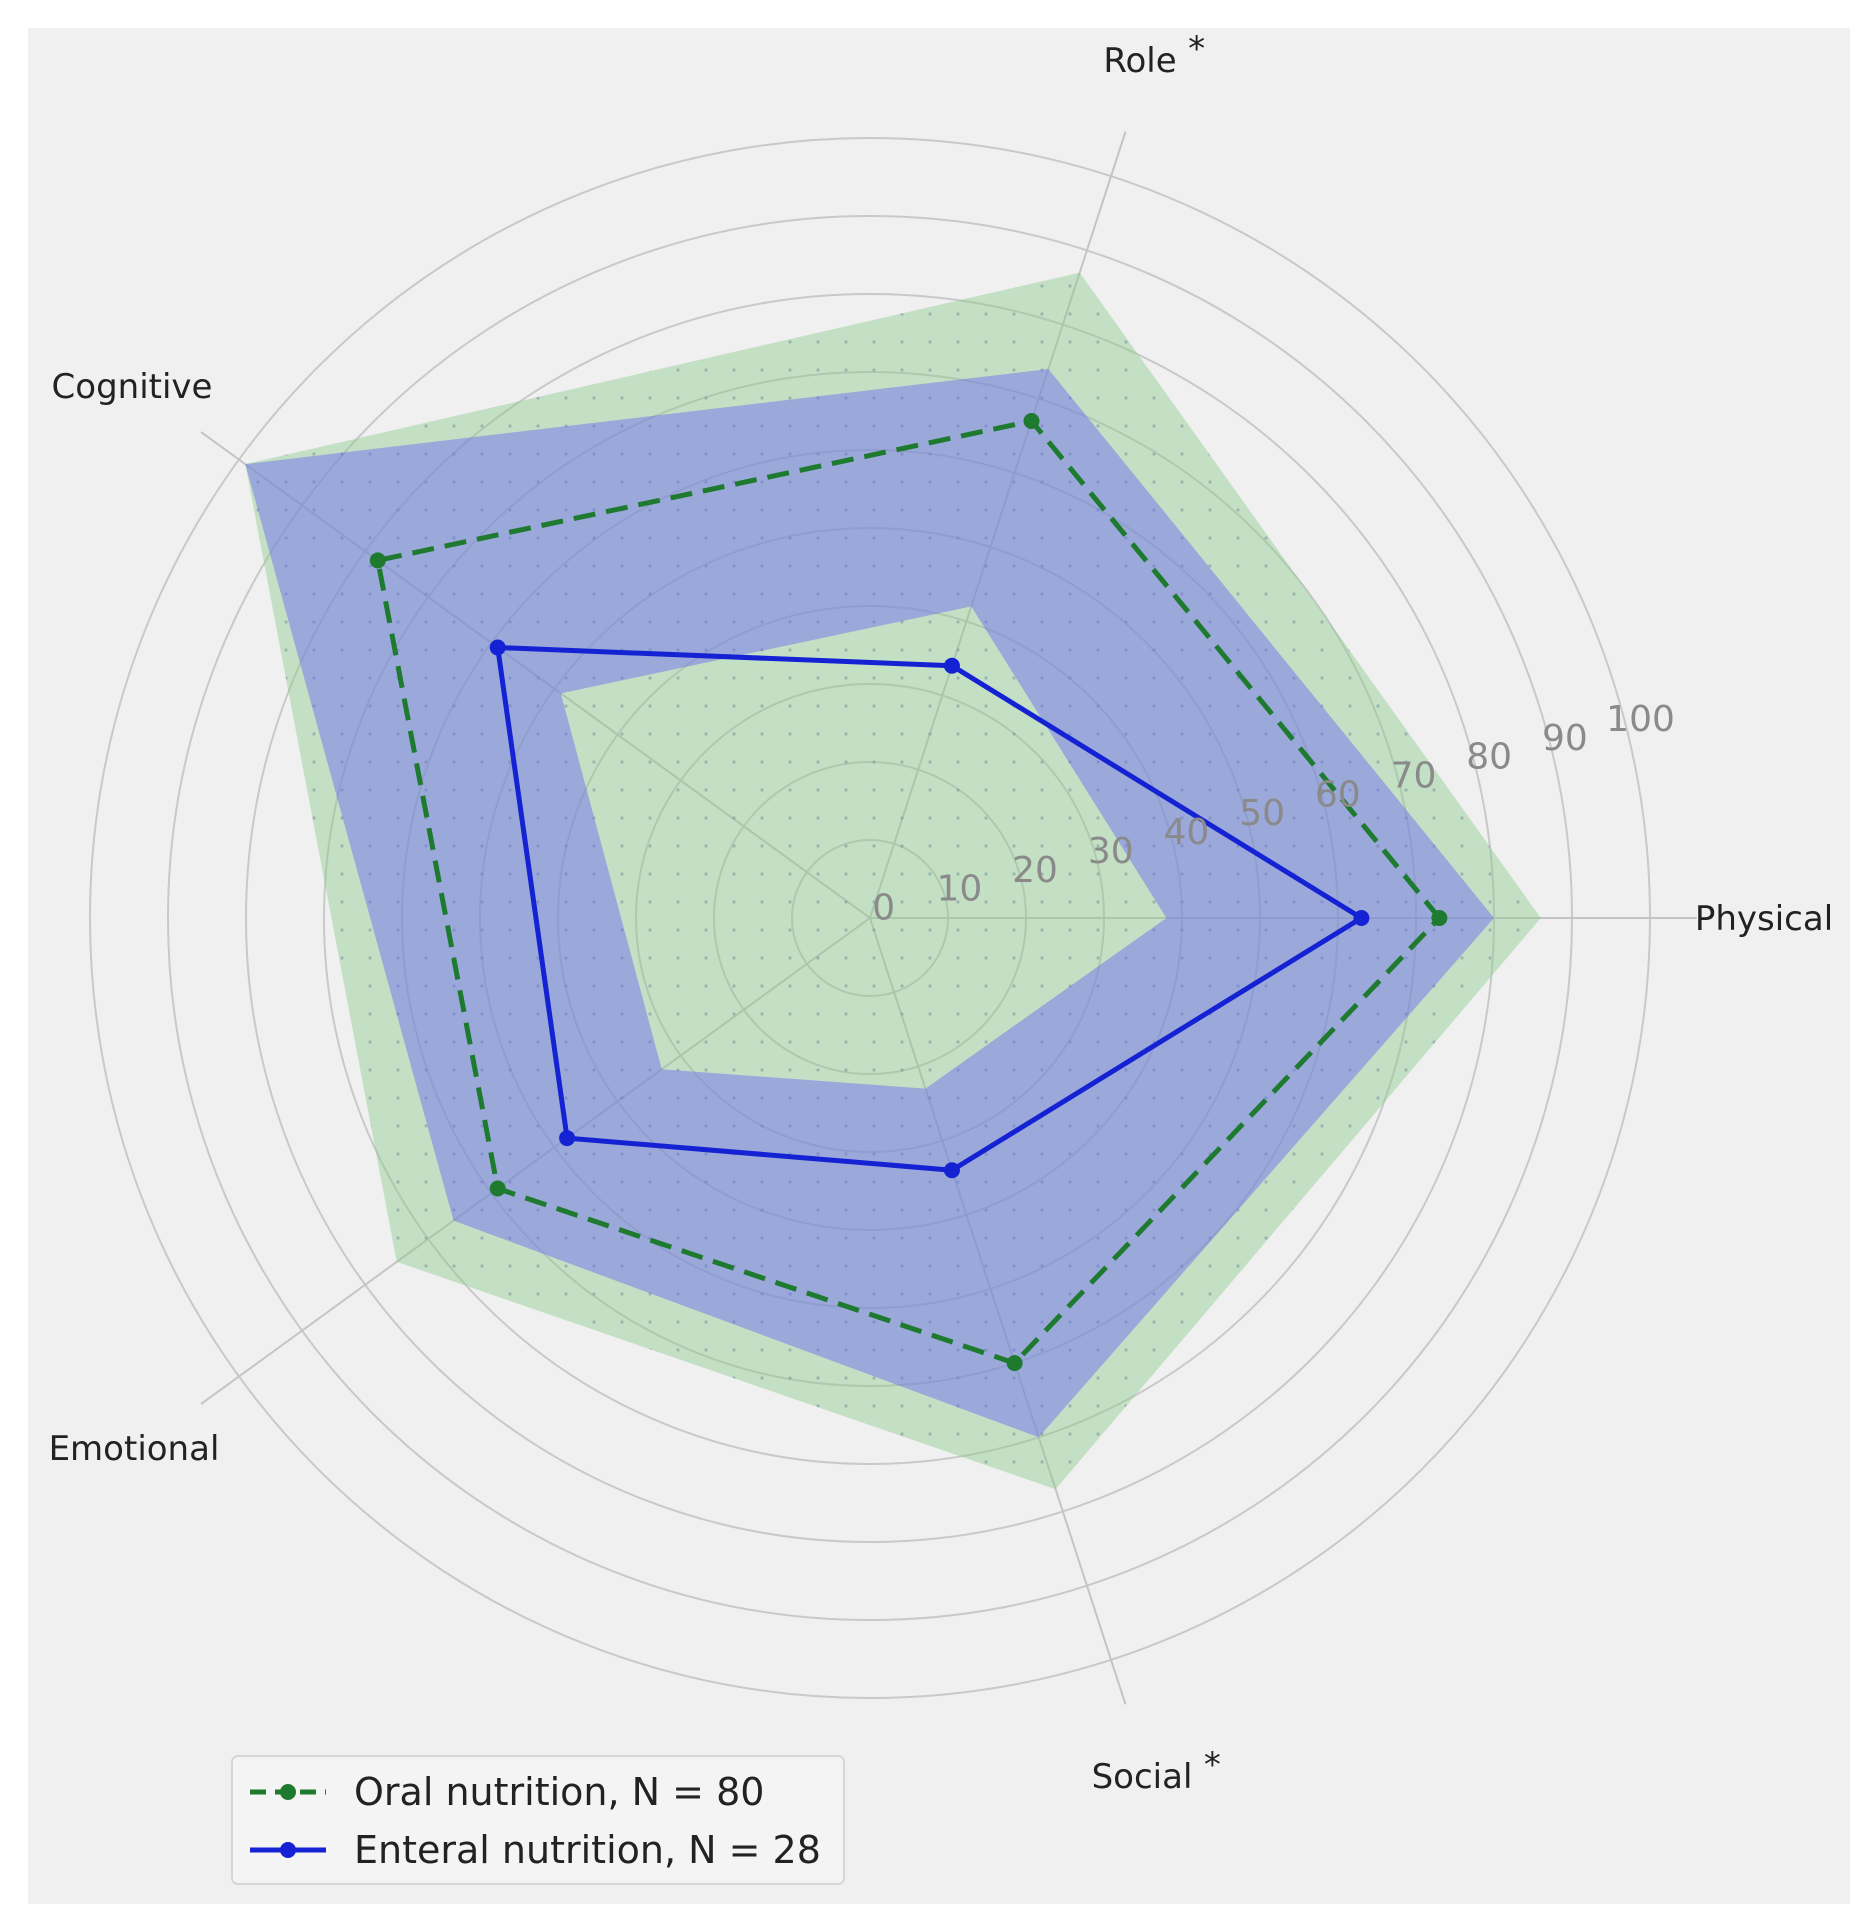 This screenshot has width=1876, height=1932. I want to click on point-oral-physical, so click(1439, 918).